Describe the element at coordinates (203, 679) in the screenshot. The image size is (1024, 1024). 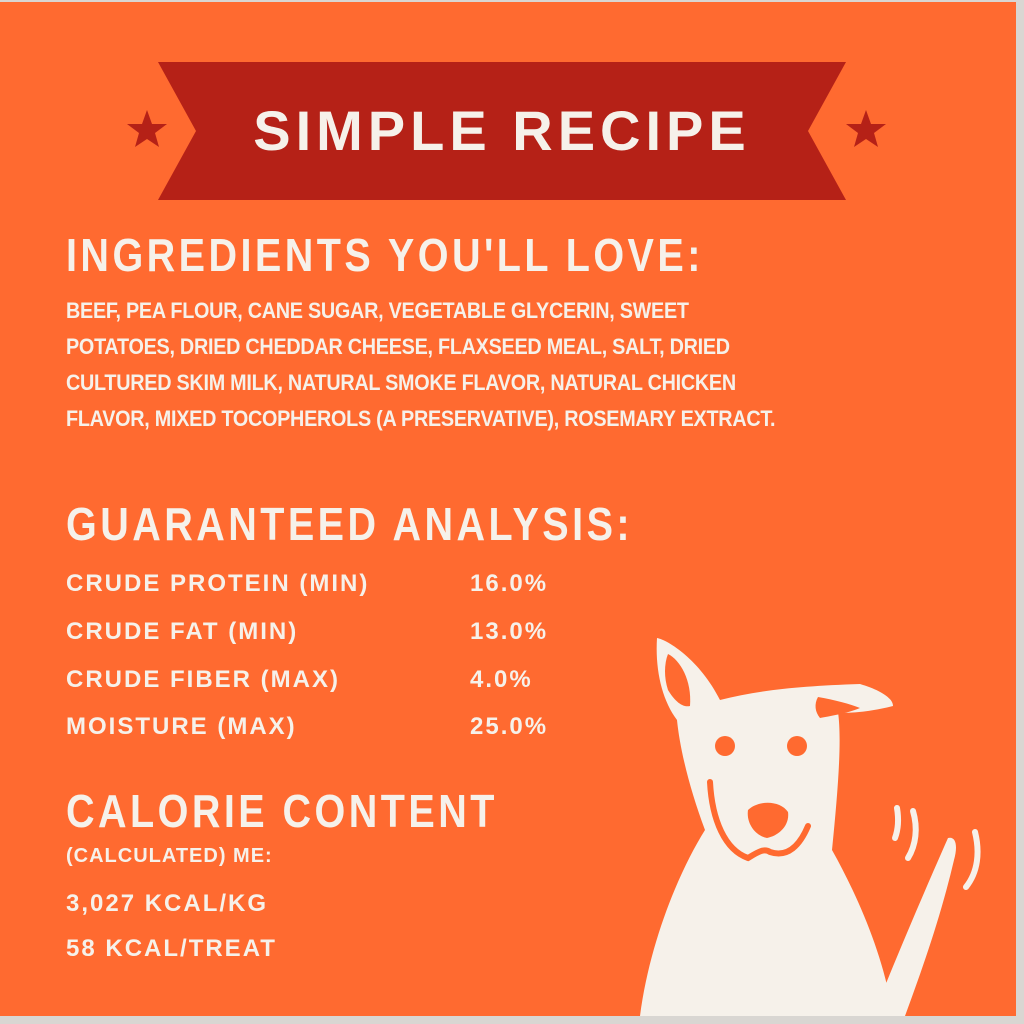
I see `analysis-label: CRUDE FIBER (MAX)` at that location.